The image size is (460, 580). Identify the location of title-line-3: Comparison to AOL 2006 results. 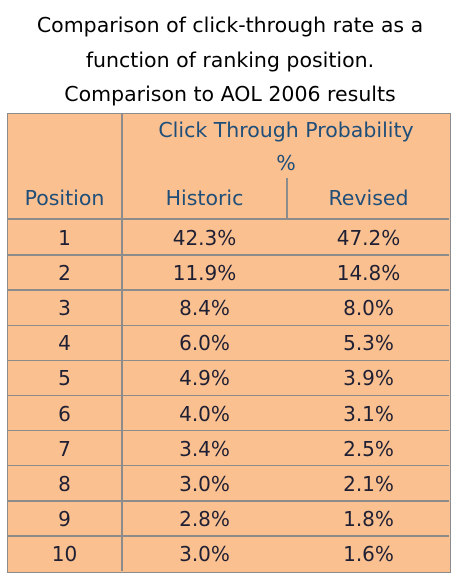
(230, 94).